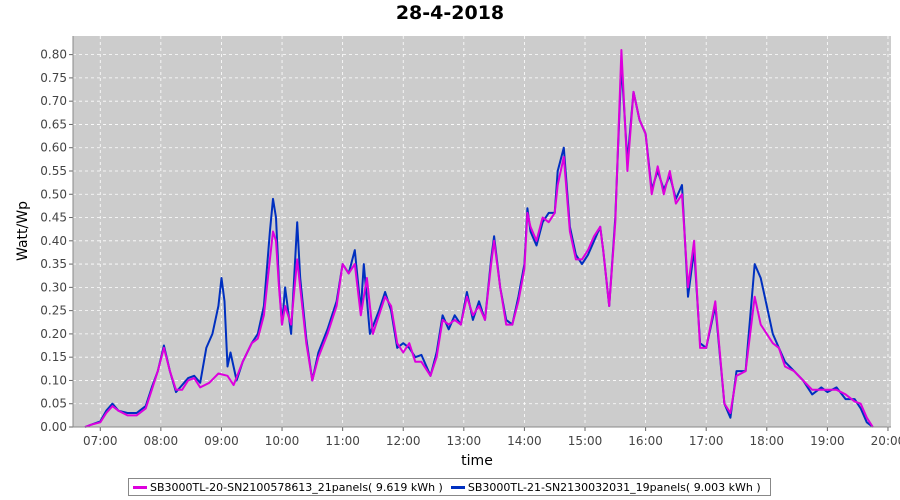  Describe the element at coordinates (161, 441) in the screenshot. I see `x-tick-label: 08:00` at that location.